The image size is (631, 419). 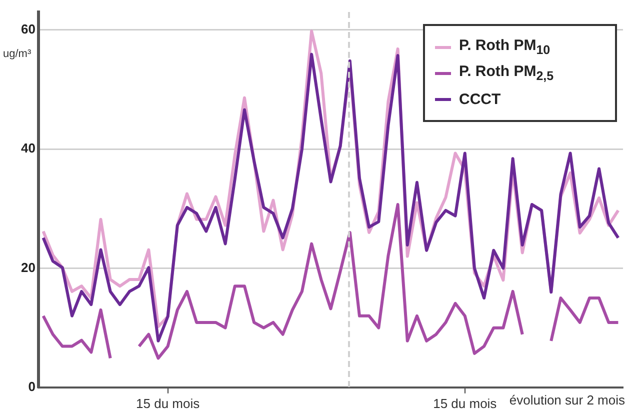 What do you see at coordinates (506, 73) in the screenshot?
I see `legend-label: P. Roth PM$_{2,5}$` at bounding box center [506, 73].